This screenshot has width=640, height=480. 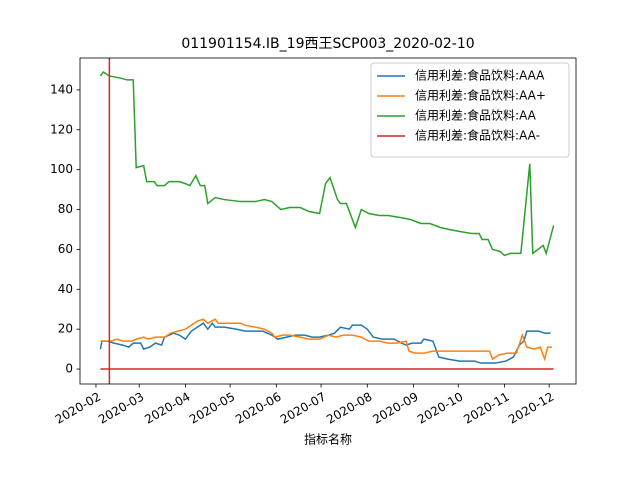 I want to click on y-tick-label: 100, so click(x=61, y=169).